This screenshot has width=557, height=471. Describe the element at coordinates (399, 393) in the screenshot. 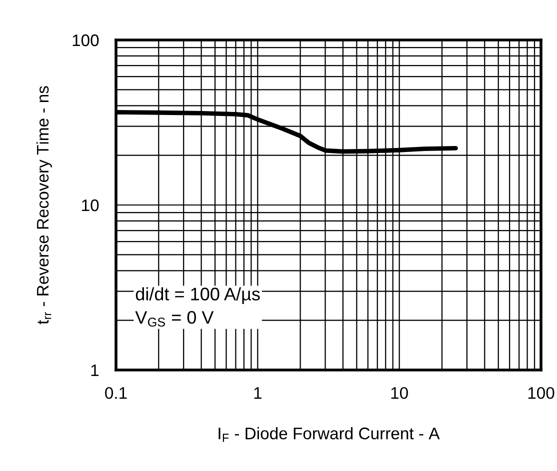

I see `x-tick-label: 10` at that location.